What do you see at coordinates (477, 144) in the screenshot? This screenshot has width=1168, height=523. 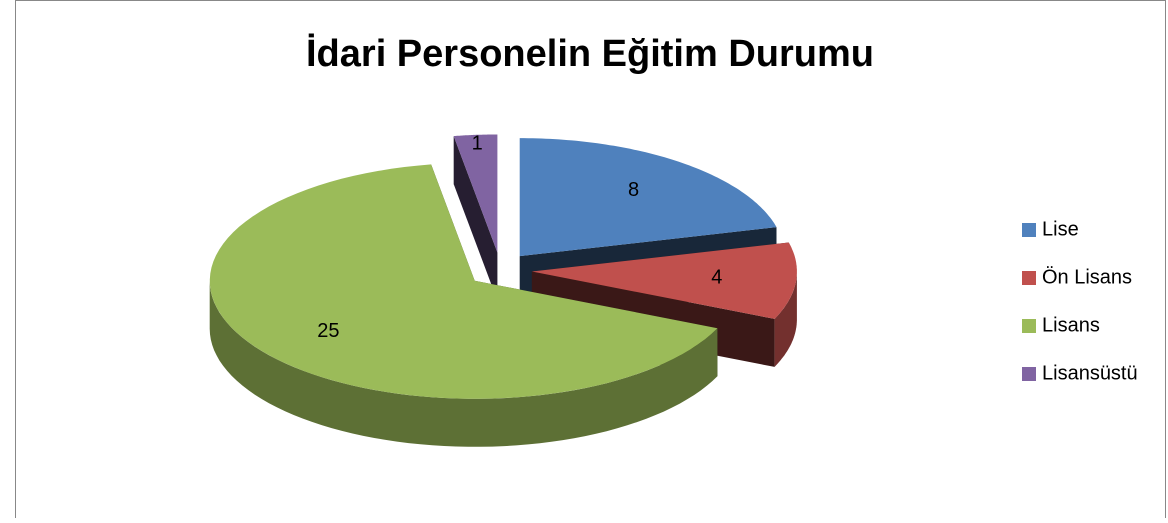 I see `data-label: 1` at bounding box center [477, 144].